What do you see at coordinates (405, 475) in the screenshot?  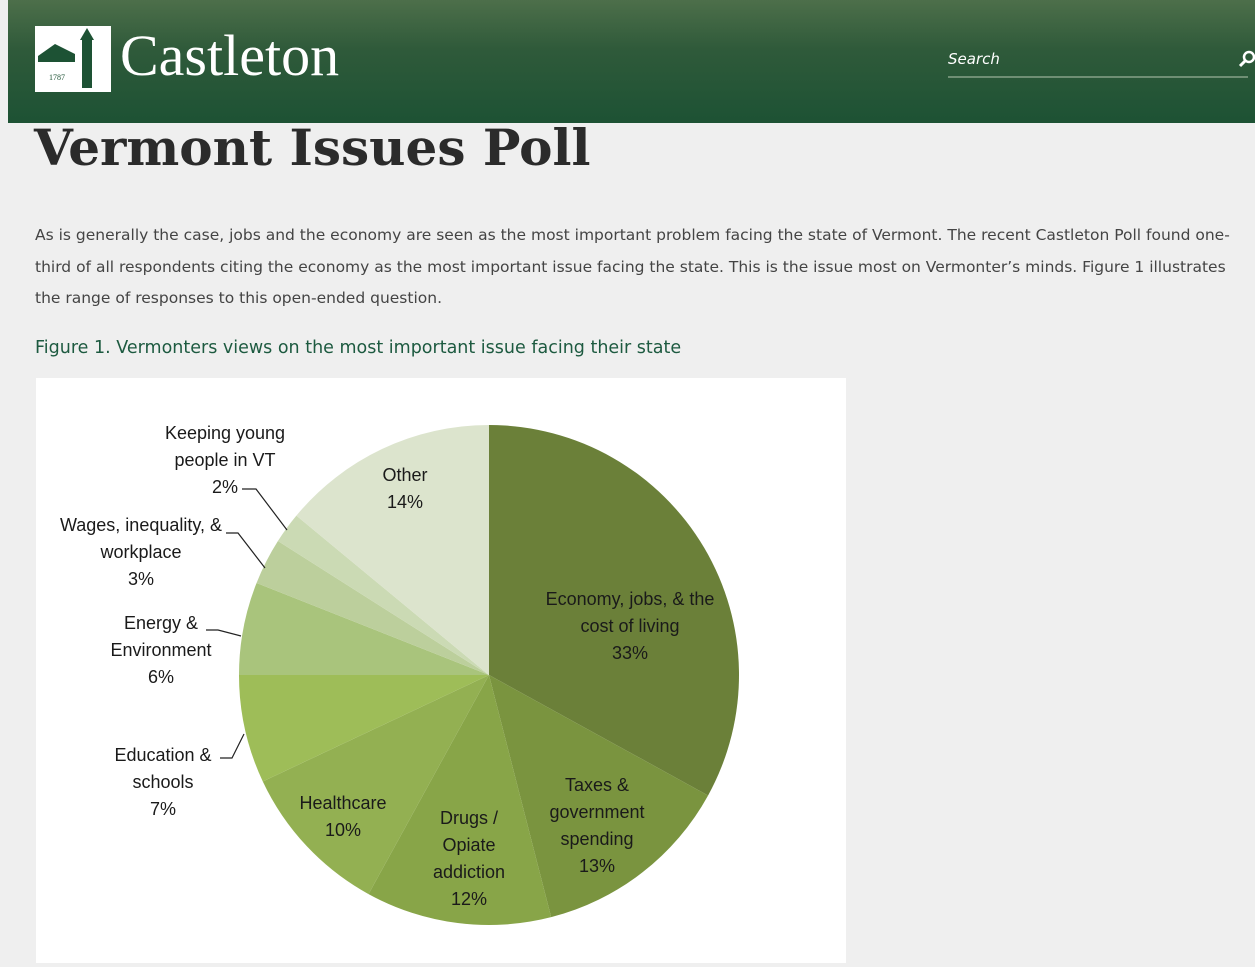 I see `category-label: Other` at bounding box center [405, 475].